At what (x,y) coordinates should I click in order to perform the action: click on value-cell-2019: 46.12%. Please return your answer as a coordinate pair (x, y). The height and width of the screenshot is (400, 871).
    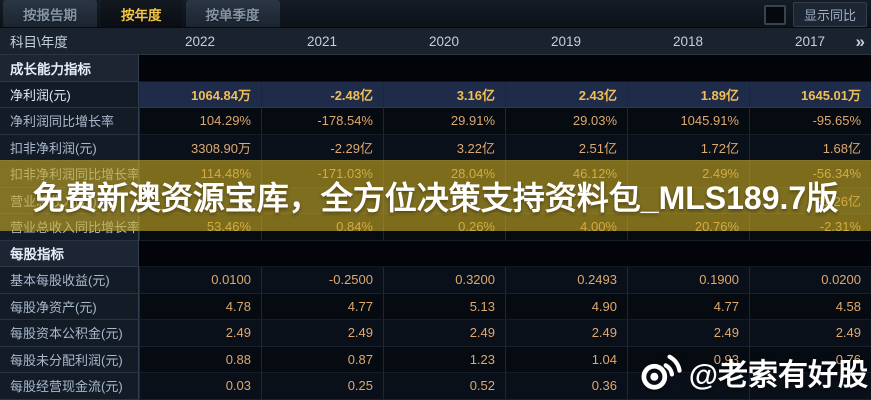
    Looking at the image, I should click on (566, 174).